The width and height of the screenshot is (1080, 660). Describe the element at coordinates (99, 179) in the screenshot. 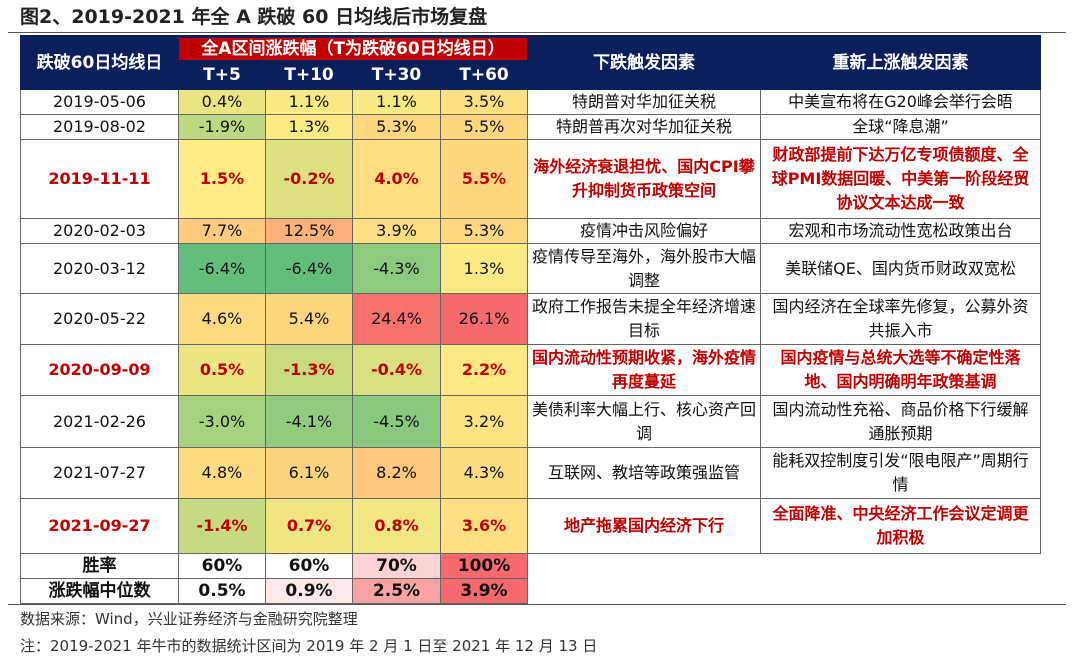

I see `date-cell: 2019-11-11` at that location.